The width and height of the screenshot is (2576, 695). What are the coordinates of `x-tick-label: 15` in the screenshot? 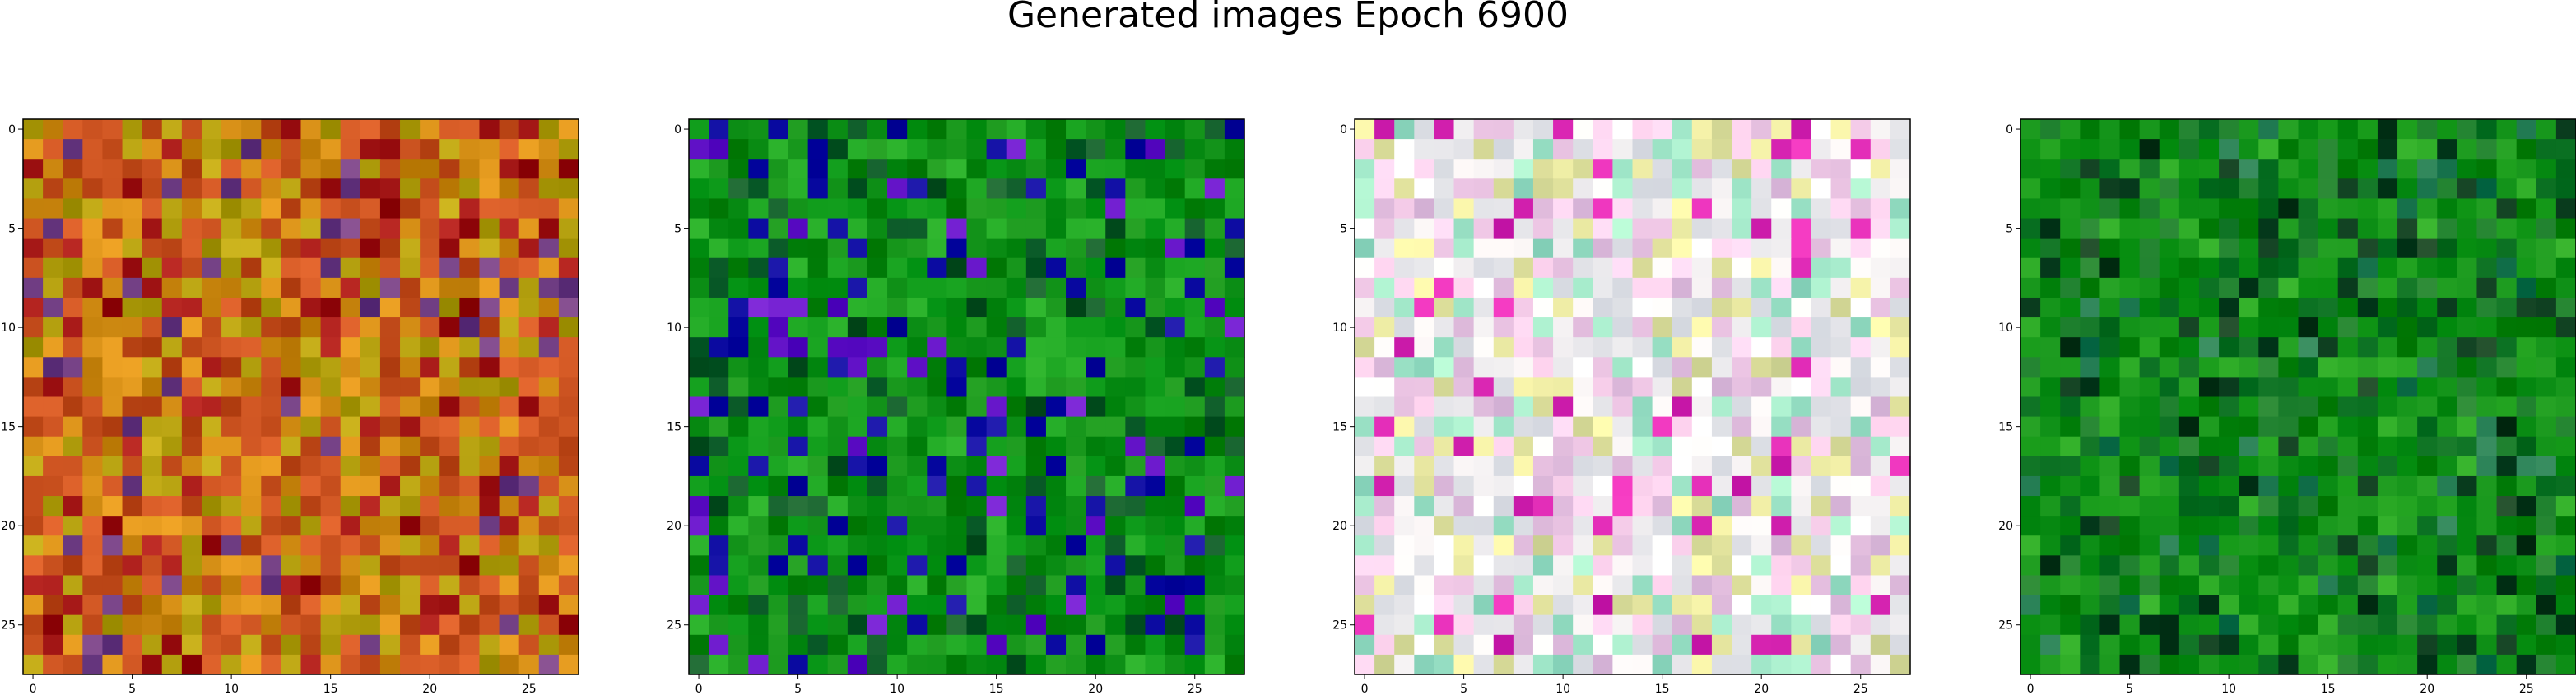 It's located at (330, 689).